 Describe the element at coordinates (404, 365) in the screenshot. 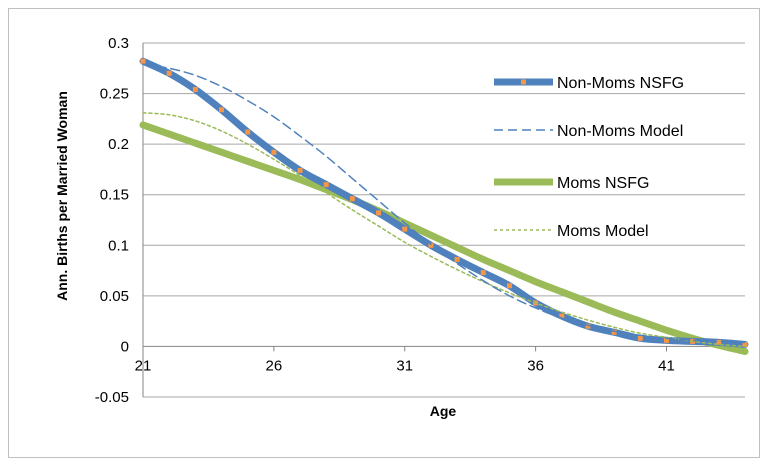

I see `x-tick-label: 31` at that location.